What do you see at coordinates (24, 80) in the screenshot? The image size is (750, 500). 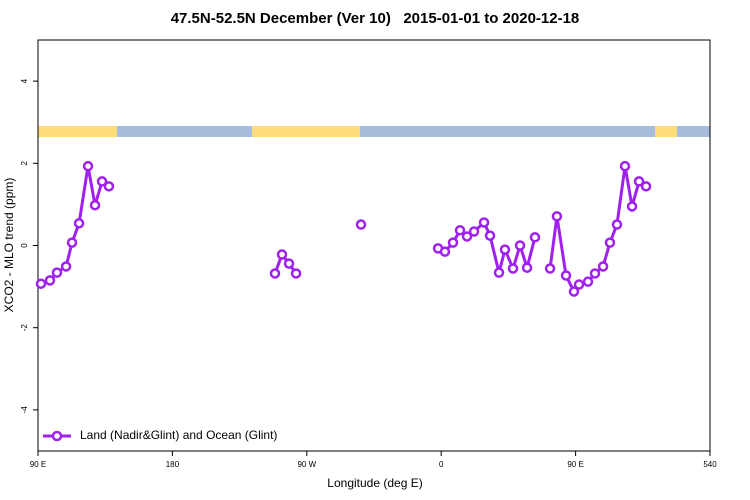 I see `y-tick-label: 4` at bounding box center [24, 80].